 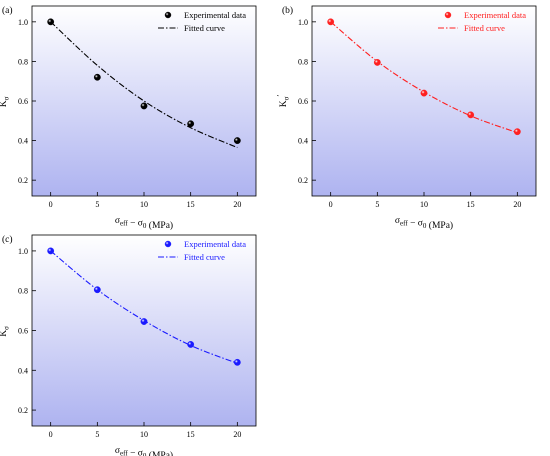 What do you see at coordinates (7, 239) in the screenshot?
I see `panel-label: (c)` at bounding box center [7, 239].